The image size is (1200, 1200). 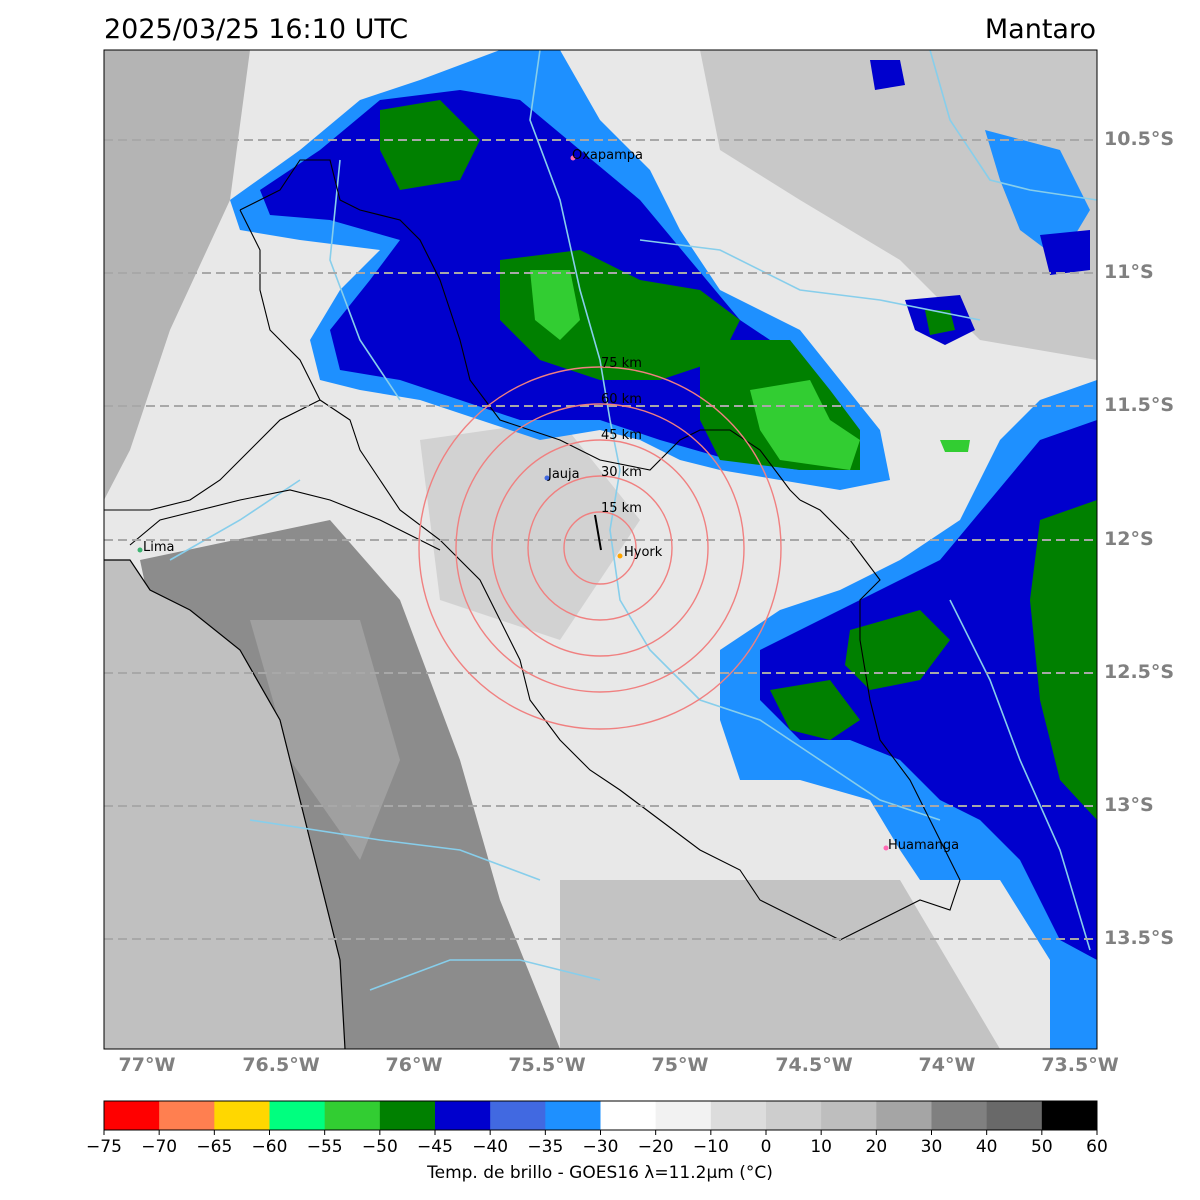 I want to click on lon-label-75: 75°W, so click(x=680, y=1065).